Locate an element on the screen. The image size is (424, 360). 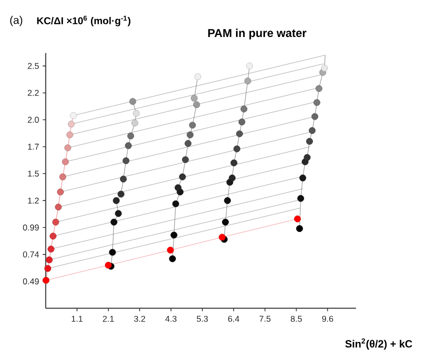
x-tick-label: 6.4 is located at coordinates (234, 319).